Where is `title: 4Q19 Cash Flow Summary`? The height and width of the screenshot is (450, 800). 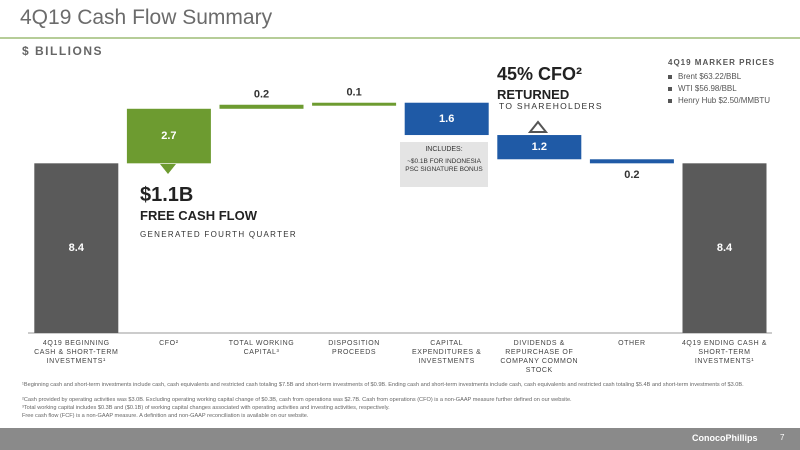
title: 4Q19 Cash Flow Summary is located at coordinates (146, 17).